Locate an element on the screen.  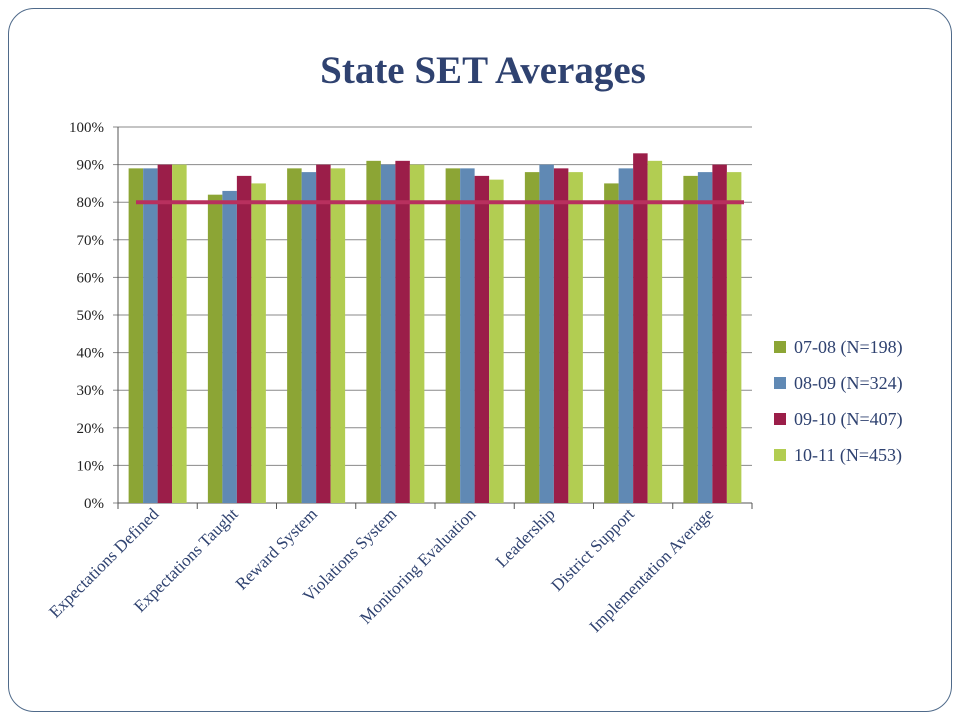
chart-title: State SET Averages is located at coordinates (483, 70).